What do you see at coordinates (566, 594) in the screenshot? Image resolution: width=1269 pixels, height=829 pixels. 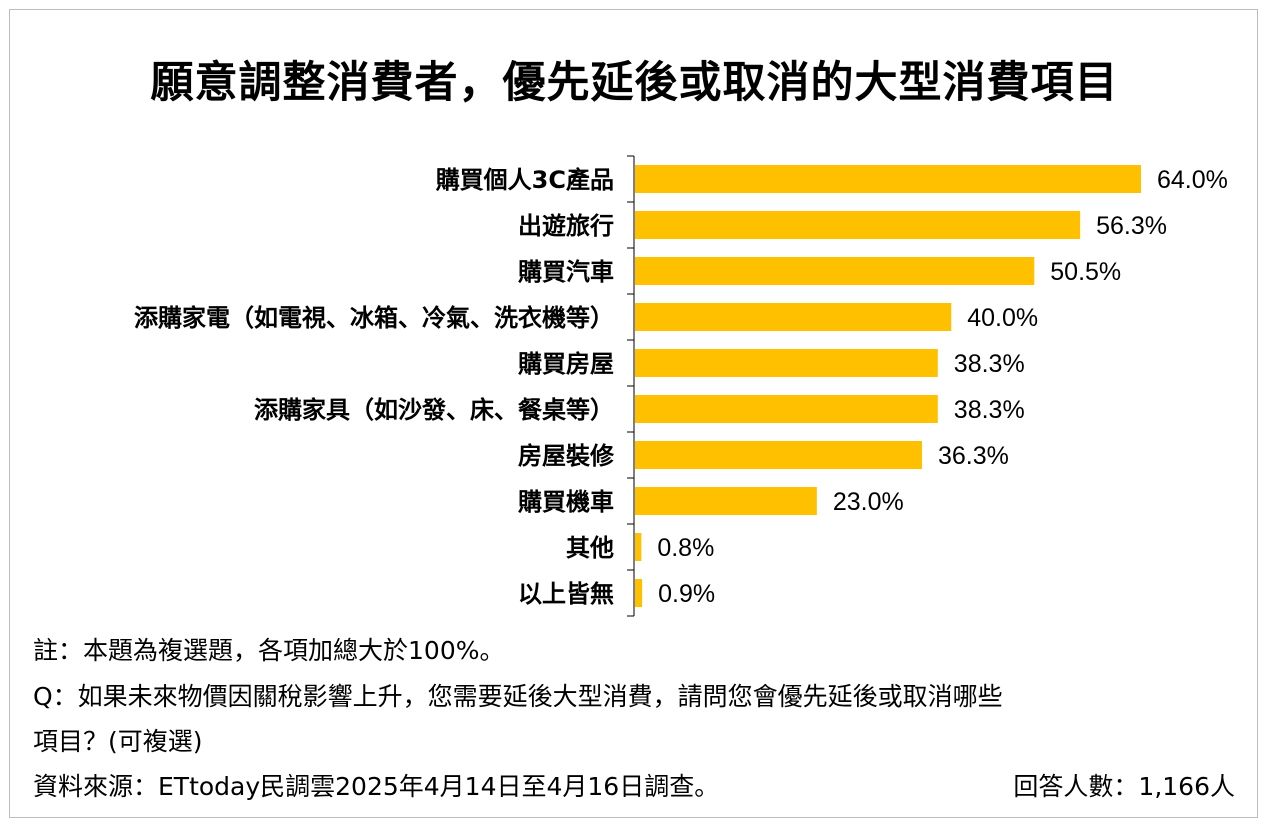 I see `category-label: 以上皆無` at bounding box center [566, 594].